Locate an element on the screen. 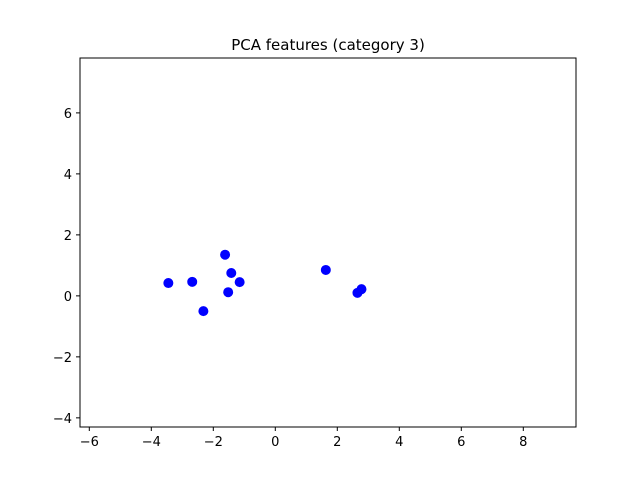 The width and height of the screenshot is (640, 480). x-tick-label: 0 is located at coordinates (275, 442).